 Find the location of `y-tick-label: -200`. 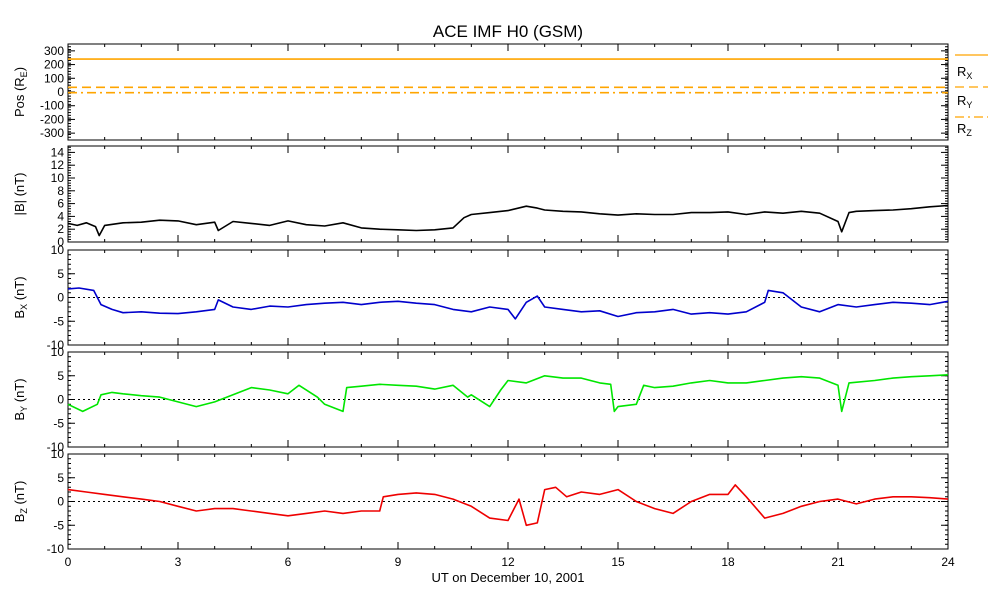

y-tick-label: -200 is located at coordinates (52, 119).